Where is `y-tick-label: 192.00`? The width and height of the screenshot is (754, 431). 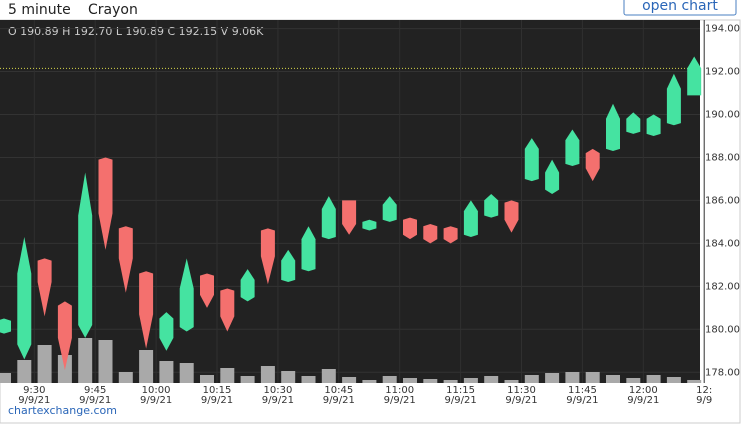 y-tick-label: 192.00 is located at coordinates (722, 72).